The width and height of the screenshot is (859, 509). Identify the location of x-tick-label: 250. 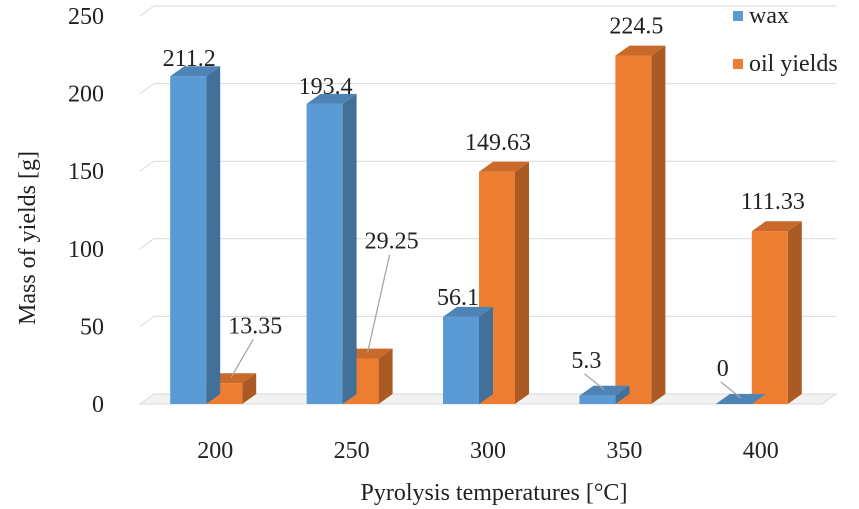
(352, 451).